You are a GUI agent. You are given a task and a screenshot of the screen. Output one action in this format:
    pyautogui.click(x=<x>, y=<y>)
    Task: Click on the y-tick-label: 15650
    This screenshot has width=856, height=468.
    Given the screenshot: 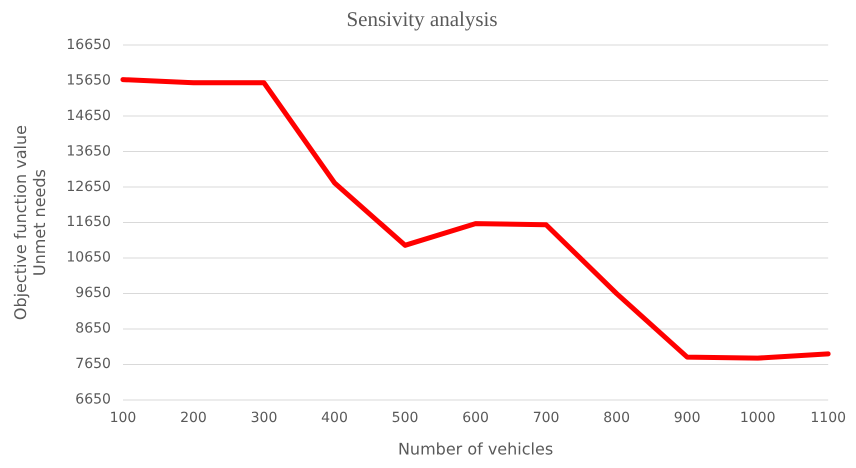 What is the action you would take?
    pyautogui.click(x=88, y=80)
    